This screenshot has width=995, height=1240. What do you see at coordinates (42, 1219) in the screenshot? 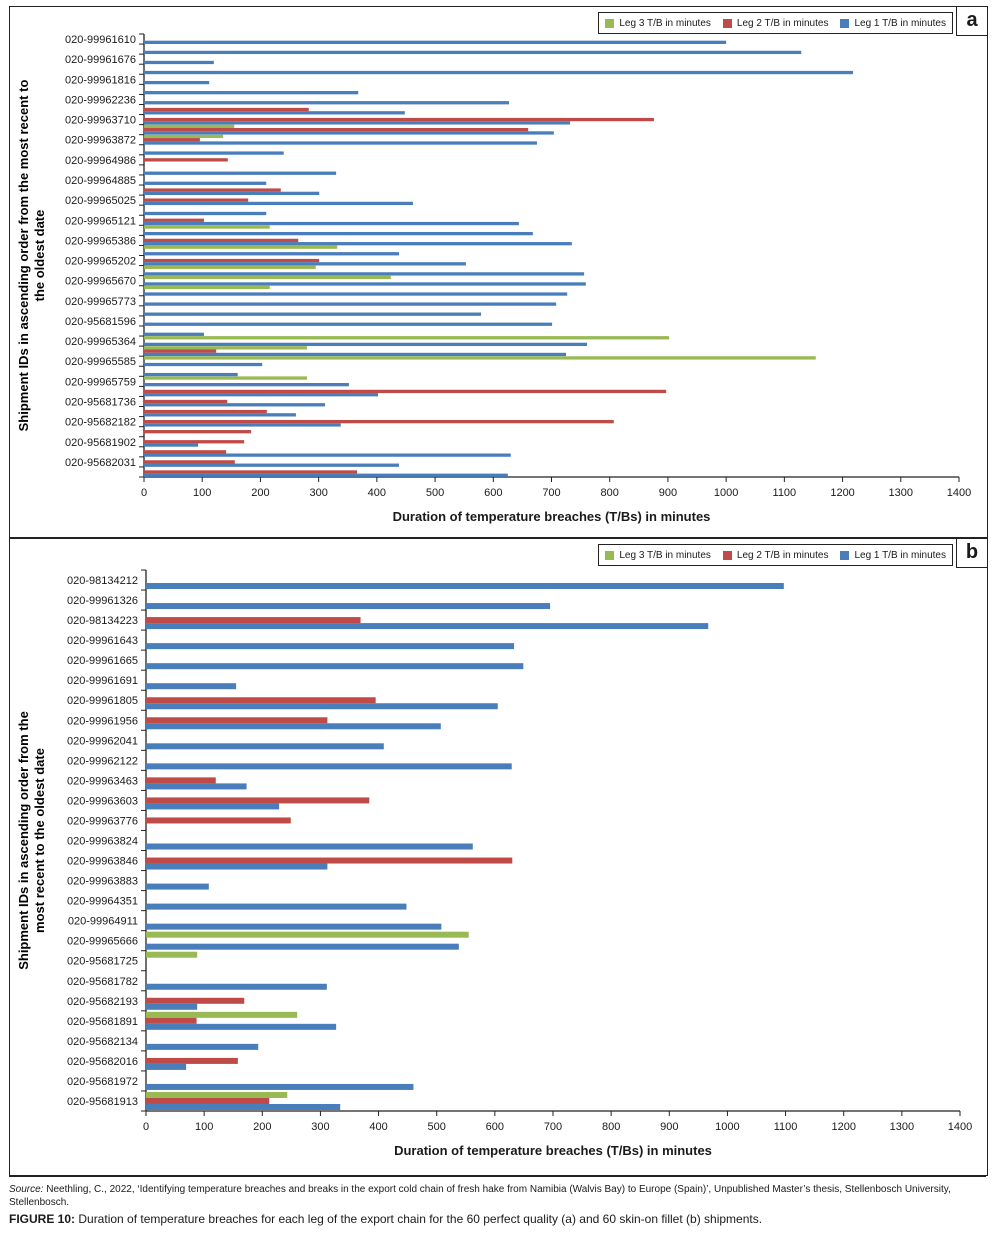
I see `figure-label: FIGURE 10:` at bounding box center [42, 1219].